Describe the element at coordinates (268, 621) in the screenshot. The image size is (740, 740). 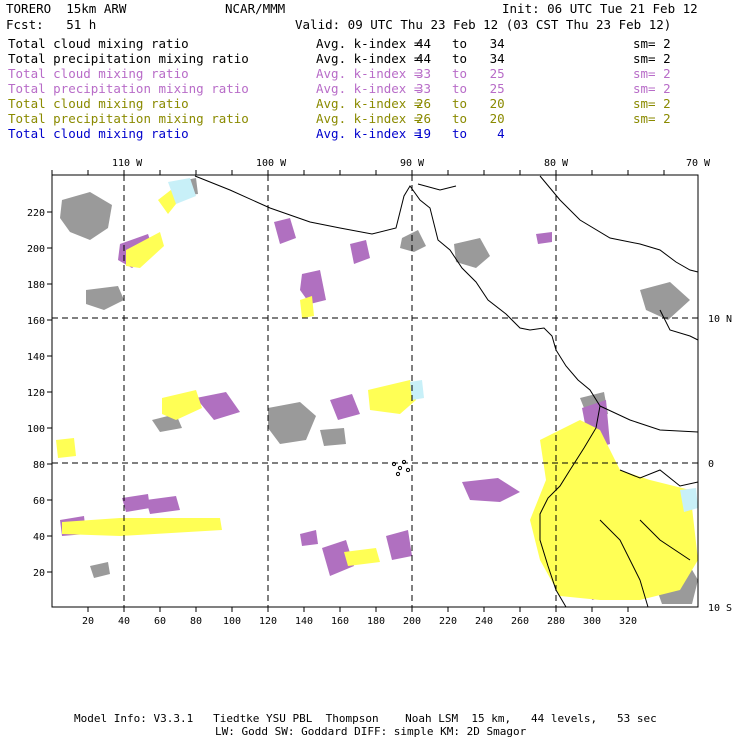
I see `x-tick-label: 120` at that location.